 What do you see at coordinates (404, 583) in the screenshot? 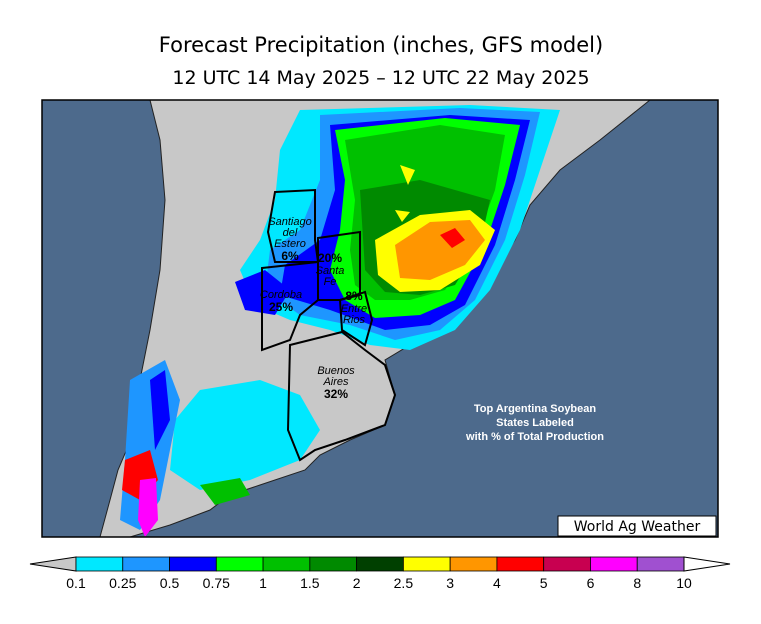
I see `colorbar-tick-label: 2.5` at bounding box center [404, 583].